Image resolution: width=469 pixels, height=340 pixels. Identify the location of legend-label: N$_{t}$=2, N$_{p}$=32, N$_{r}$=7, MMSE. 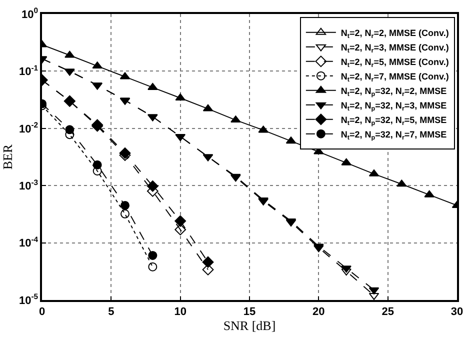
(393, 135).